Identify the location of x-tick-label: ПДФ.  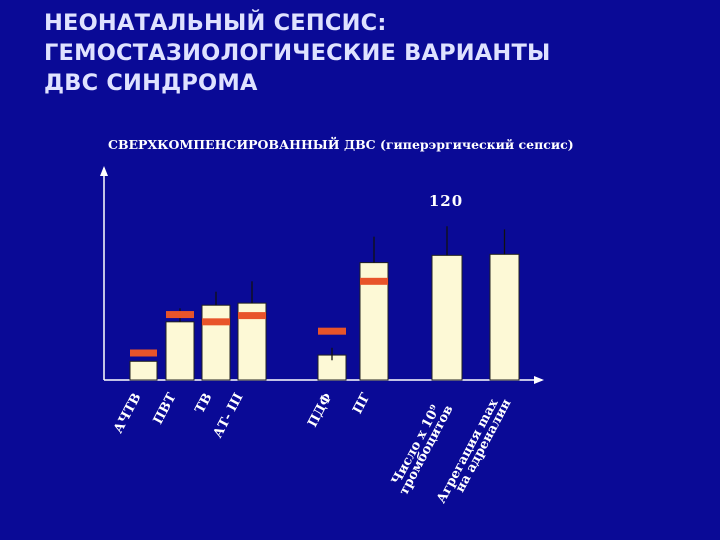
(320, 410).